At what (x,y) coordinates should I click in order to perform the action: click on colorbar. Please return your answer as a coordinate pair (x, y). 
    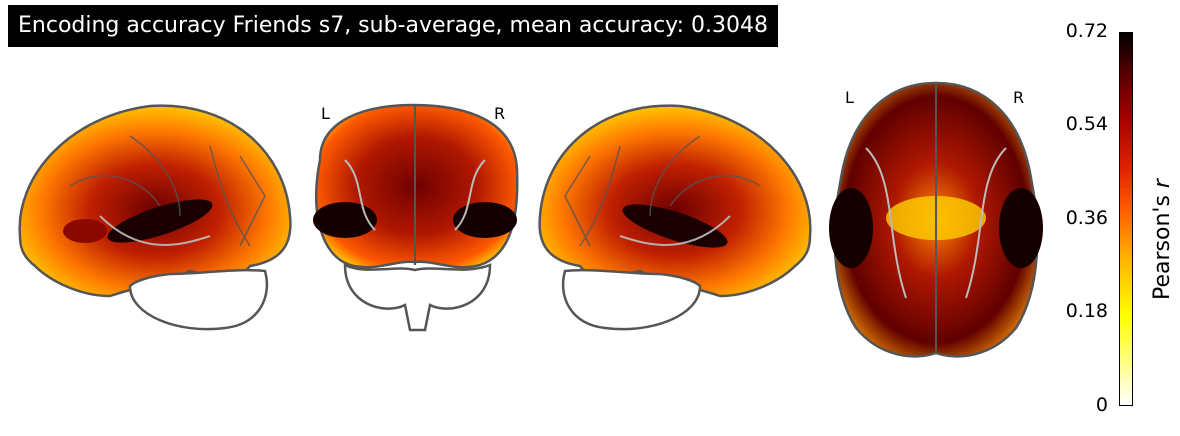
    Looking at the image, I should click on (1126, 219).